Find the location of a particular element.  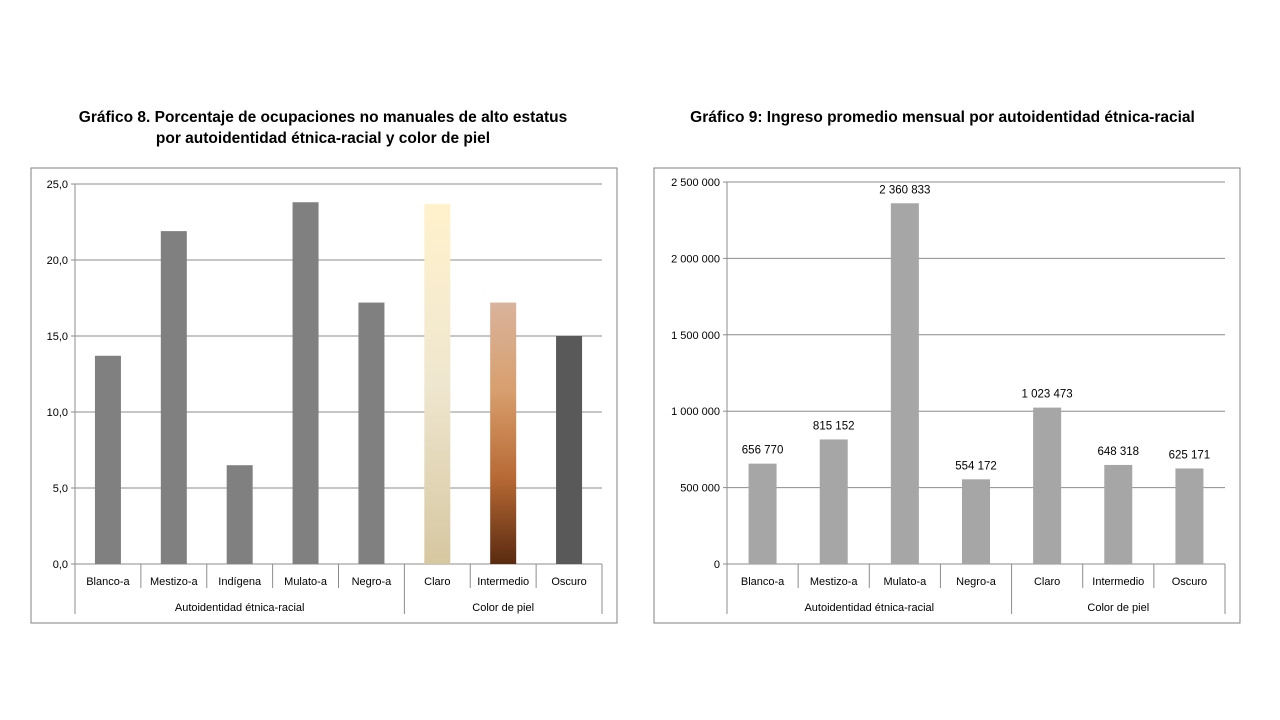

chart8-category-label: Mestizo-a is located at coordinates (174, 582).